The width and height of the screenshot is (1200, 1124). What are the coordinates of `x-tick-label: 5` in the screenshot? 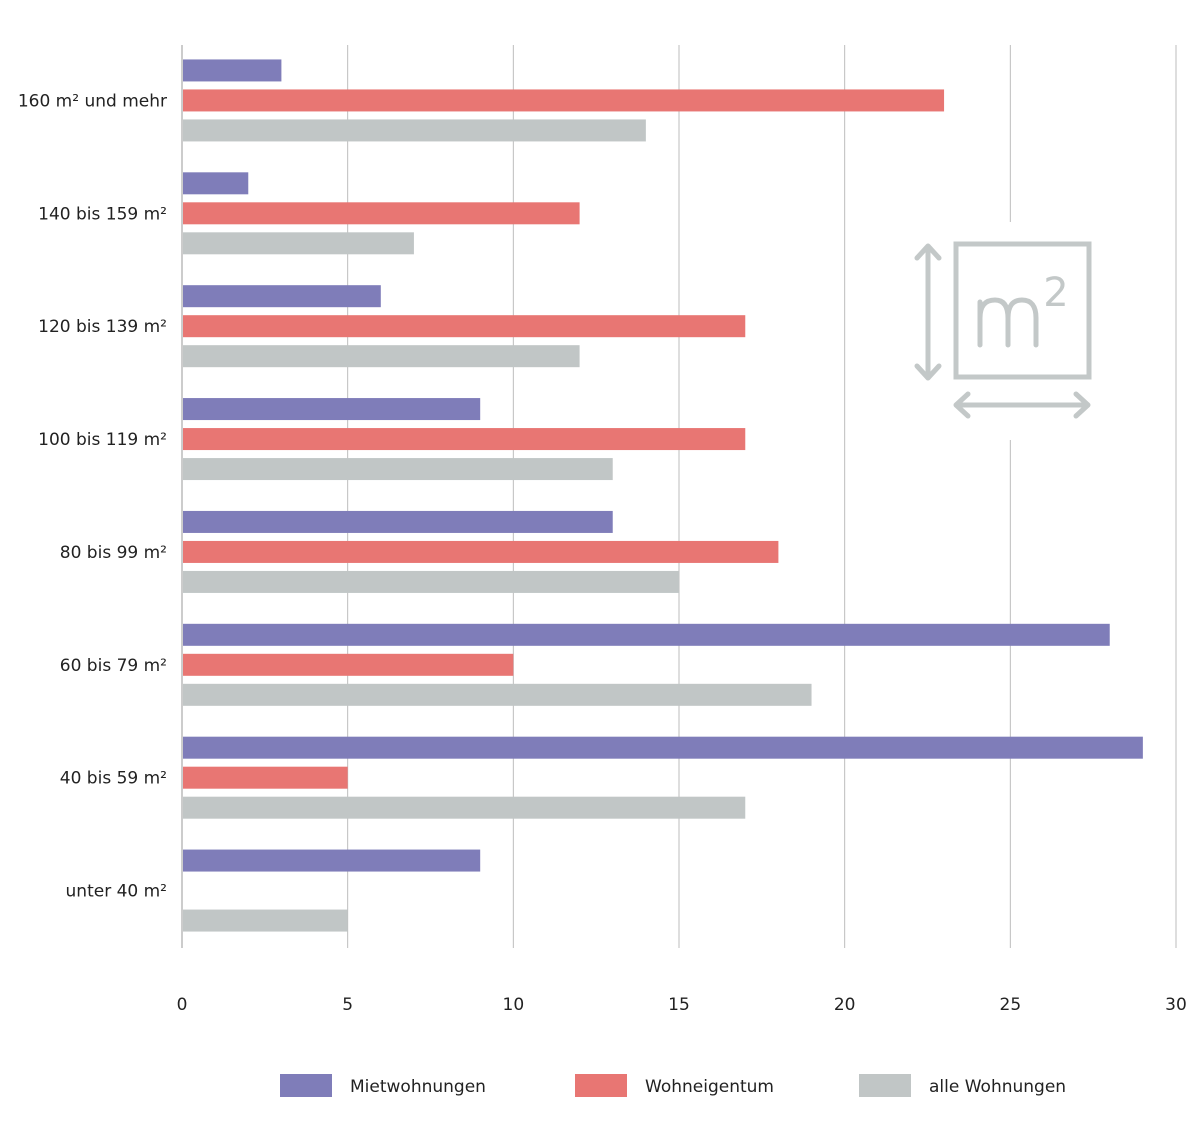 It's located at (347, 1005).